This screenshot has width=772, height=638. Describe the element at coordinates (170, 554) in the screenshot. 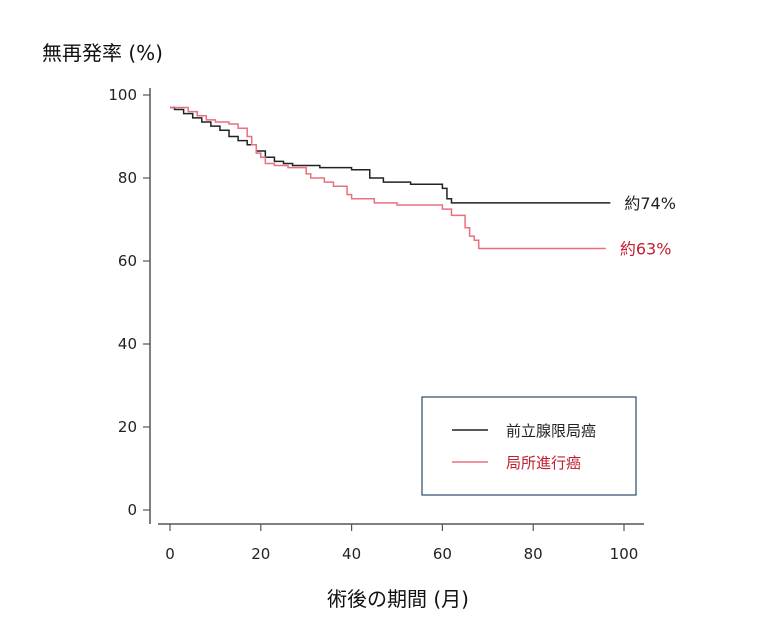

I see `x-tick-label: 0` at that location.